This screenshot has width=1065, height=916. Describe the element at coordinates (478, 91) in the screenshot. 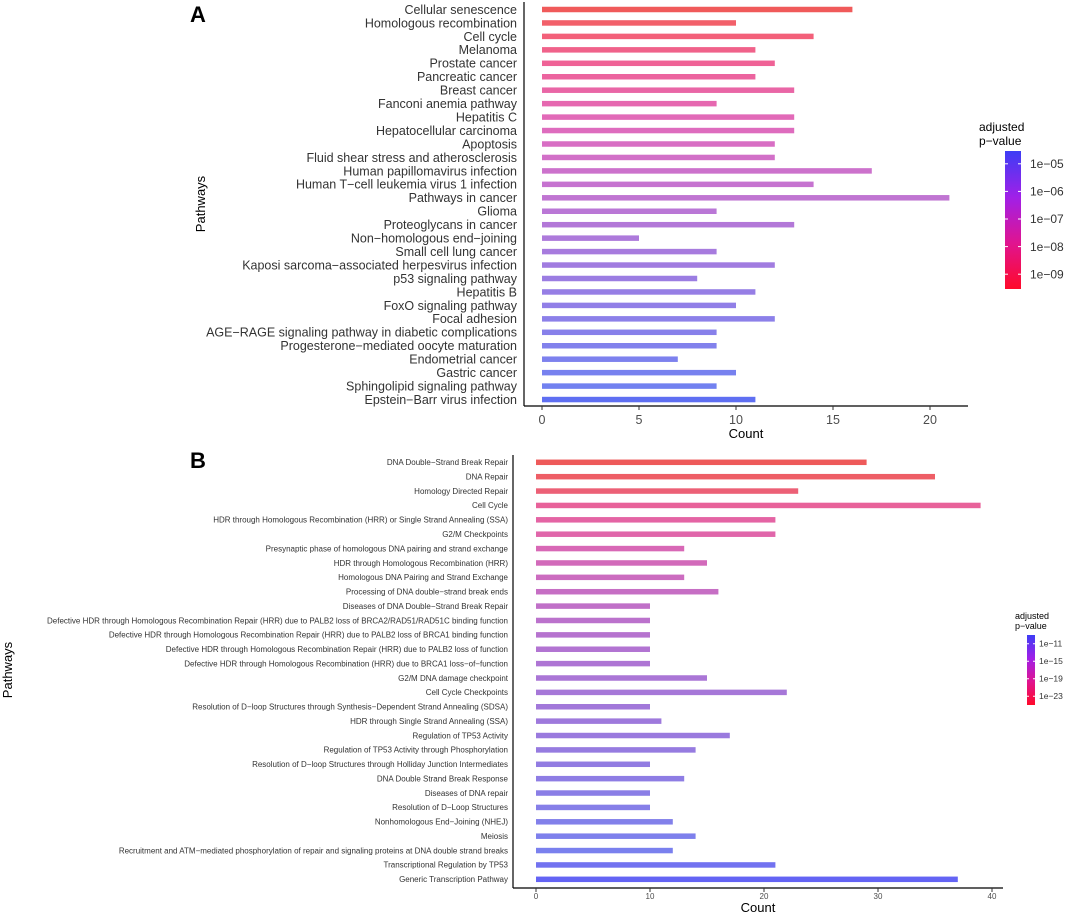

I see `panel-a-category-label: Breast cancer` at that location.